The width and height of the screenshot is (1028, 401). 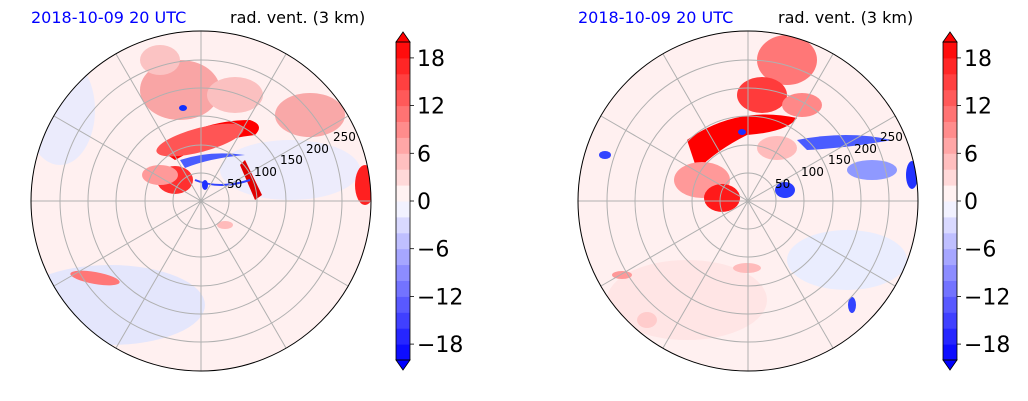 I want to click on colorbar-extend-min, so click(x=403, y=365).